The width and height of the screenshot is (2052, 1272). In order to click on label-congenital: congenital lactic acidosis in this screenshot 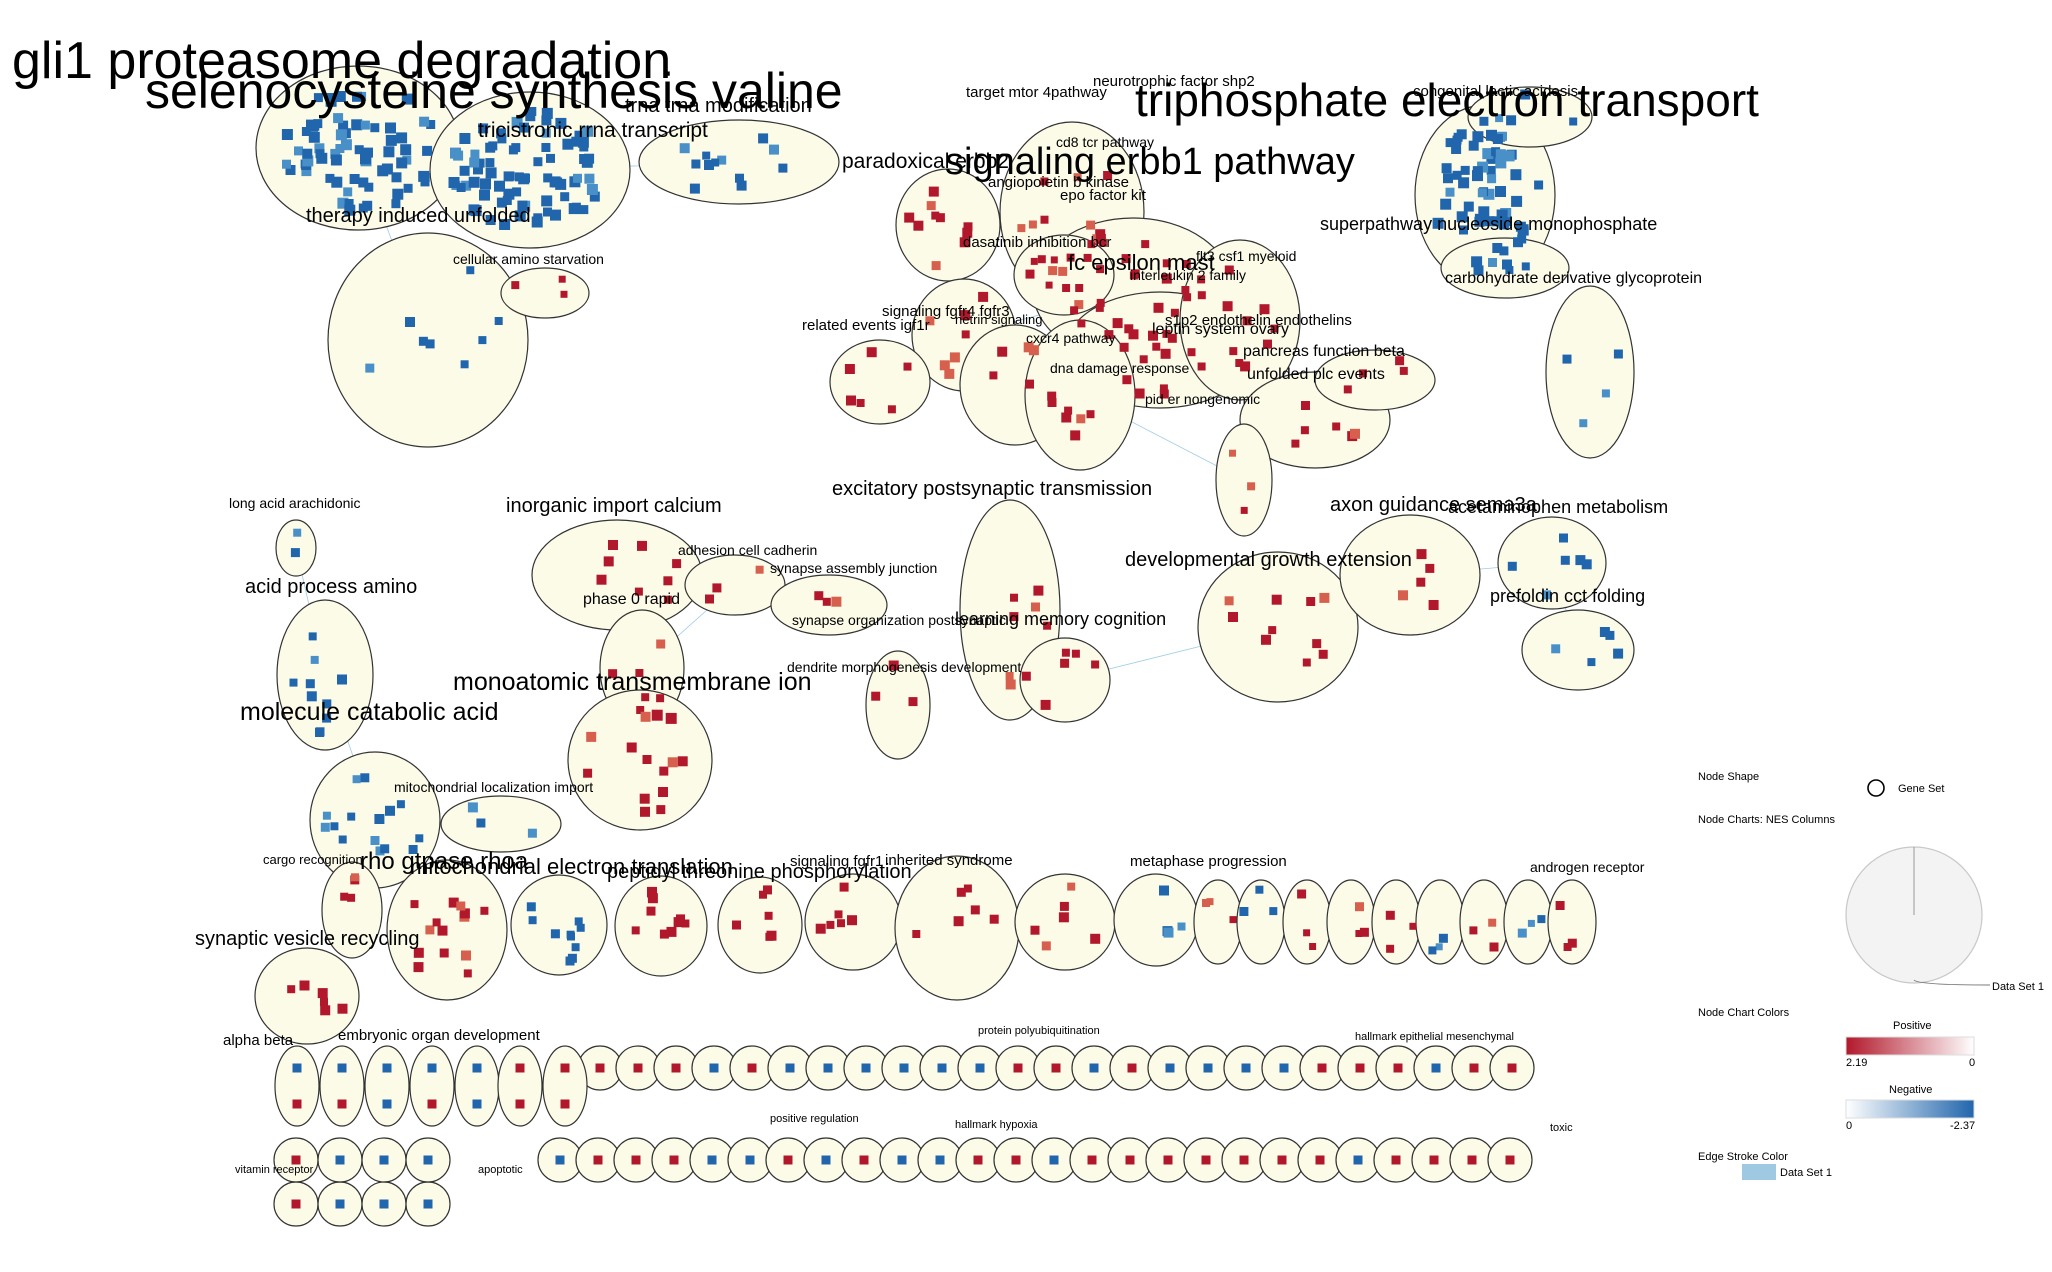, I will do `click(1495, 91)`.